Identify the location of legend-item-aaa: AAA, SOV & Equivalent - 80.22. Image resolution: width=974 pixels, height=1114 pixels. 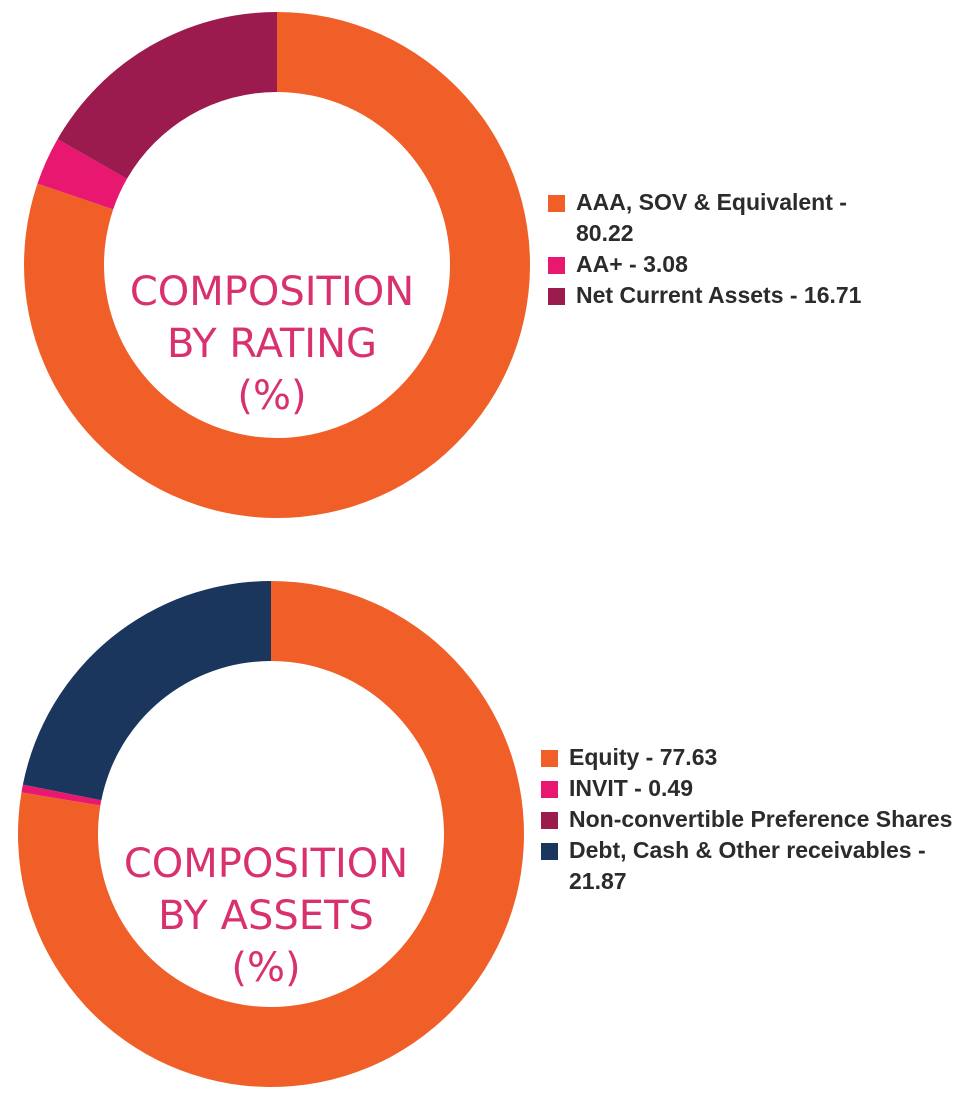
(727, 218).